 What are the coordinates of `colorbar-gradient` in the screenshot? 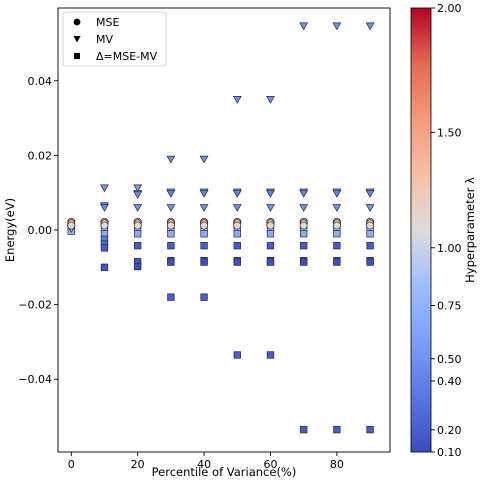 It's located at (421, 230).